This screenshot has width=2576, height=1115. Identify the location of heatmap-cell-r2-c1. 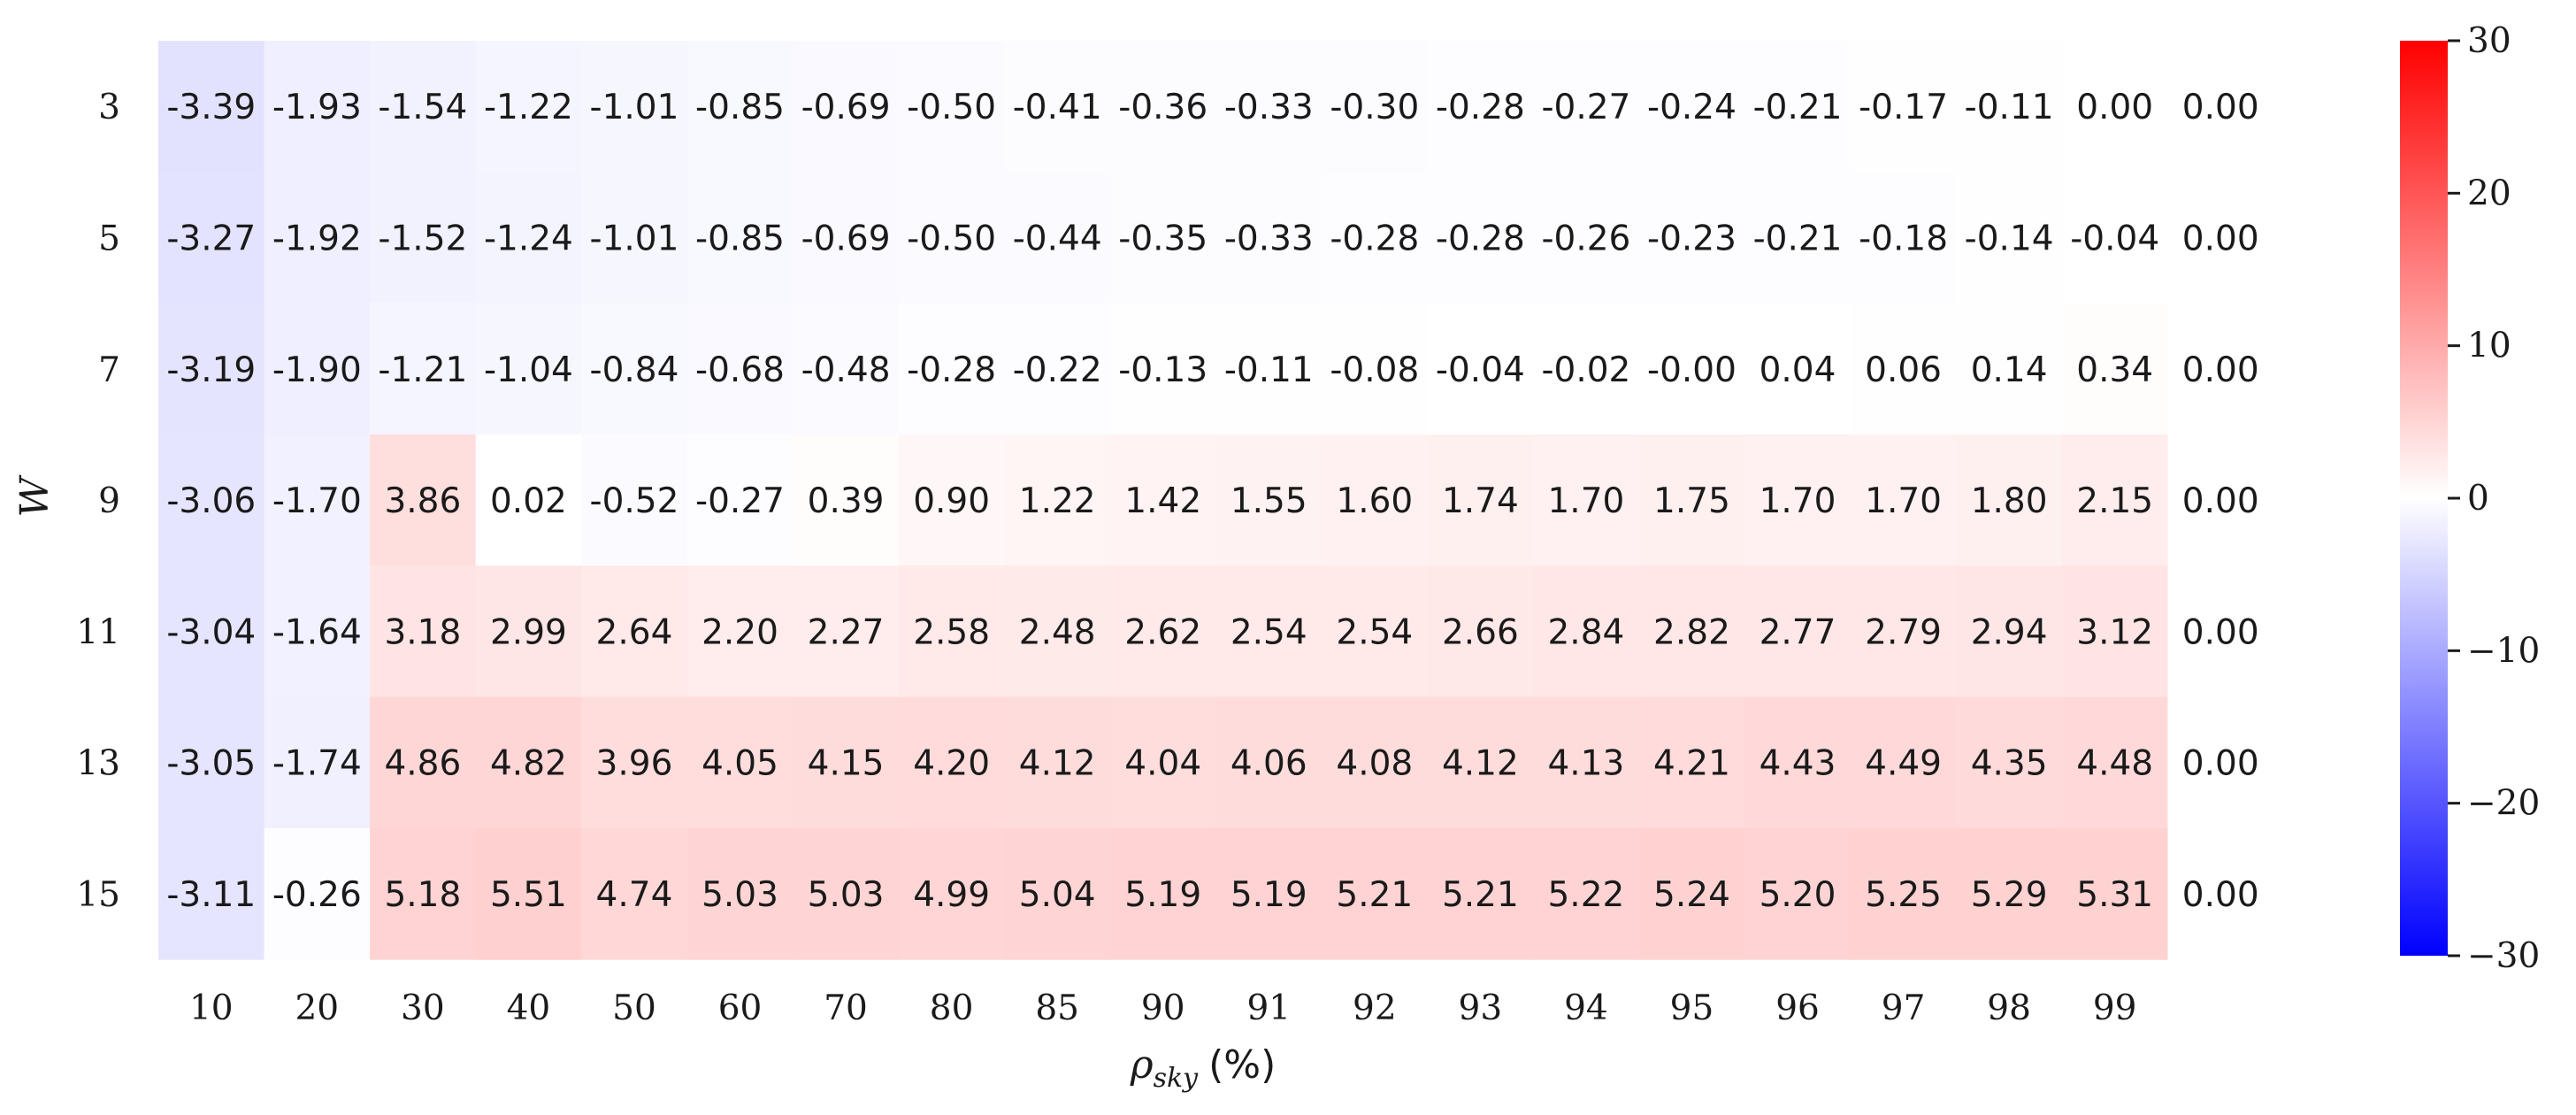
(317, 369).